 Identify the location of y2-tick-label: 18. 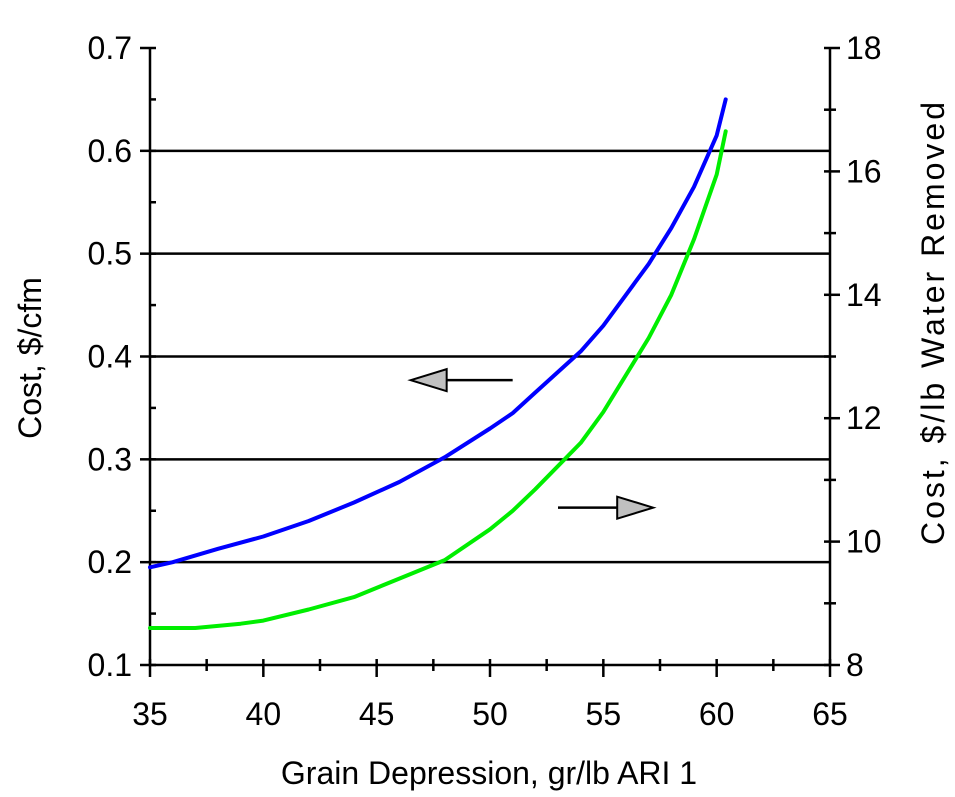
(864, 48).